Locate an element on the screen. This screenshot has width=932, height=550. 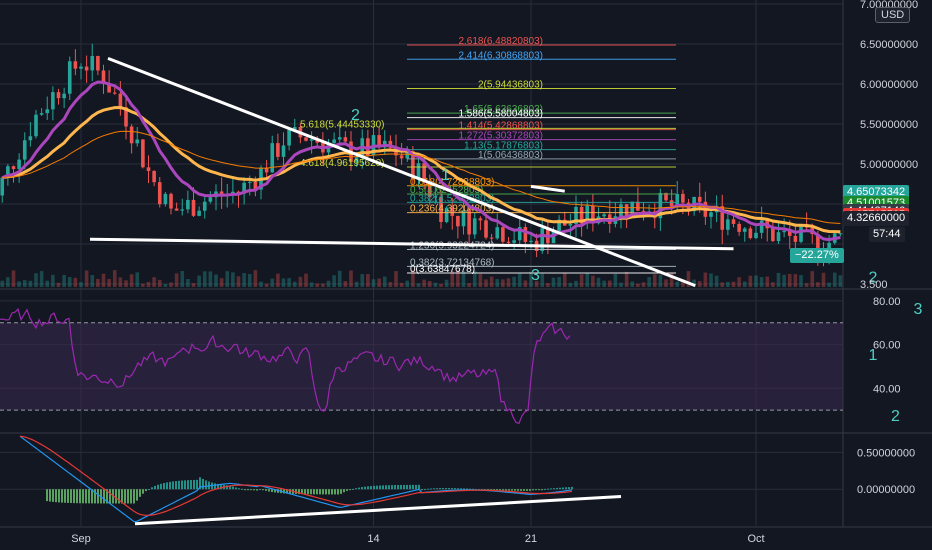
wave-label: 2 is located at coordinates (873, 277).